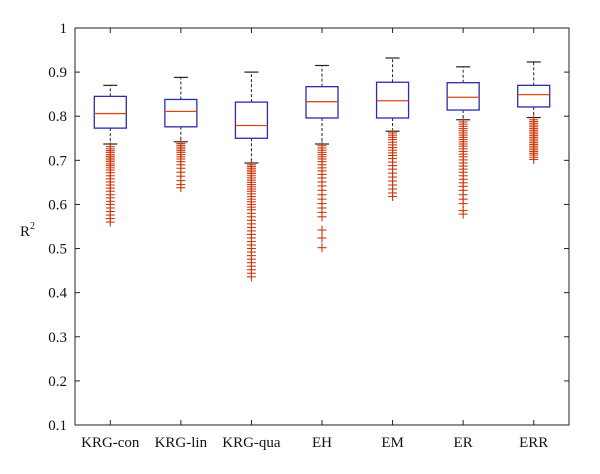  Describe the element at coordinates (57, 294) in the screenshot. I see `y-tick-label: 0.4` at that location.